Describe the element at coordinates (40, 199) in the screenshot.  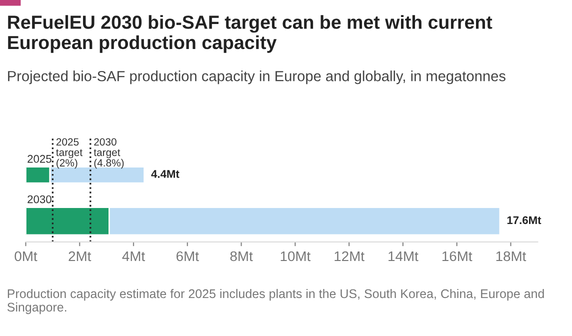
I see `y-tick-label: 2030` at that location.